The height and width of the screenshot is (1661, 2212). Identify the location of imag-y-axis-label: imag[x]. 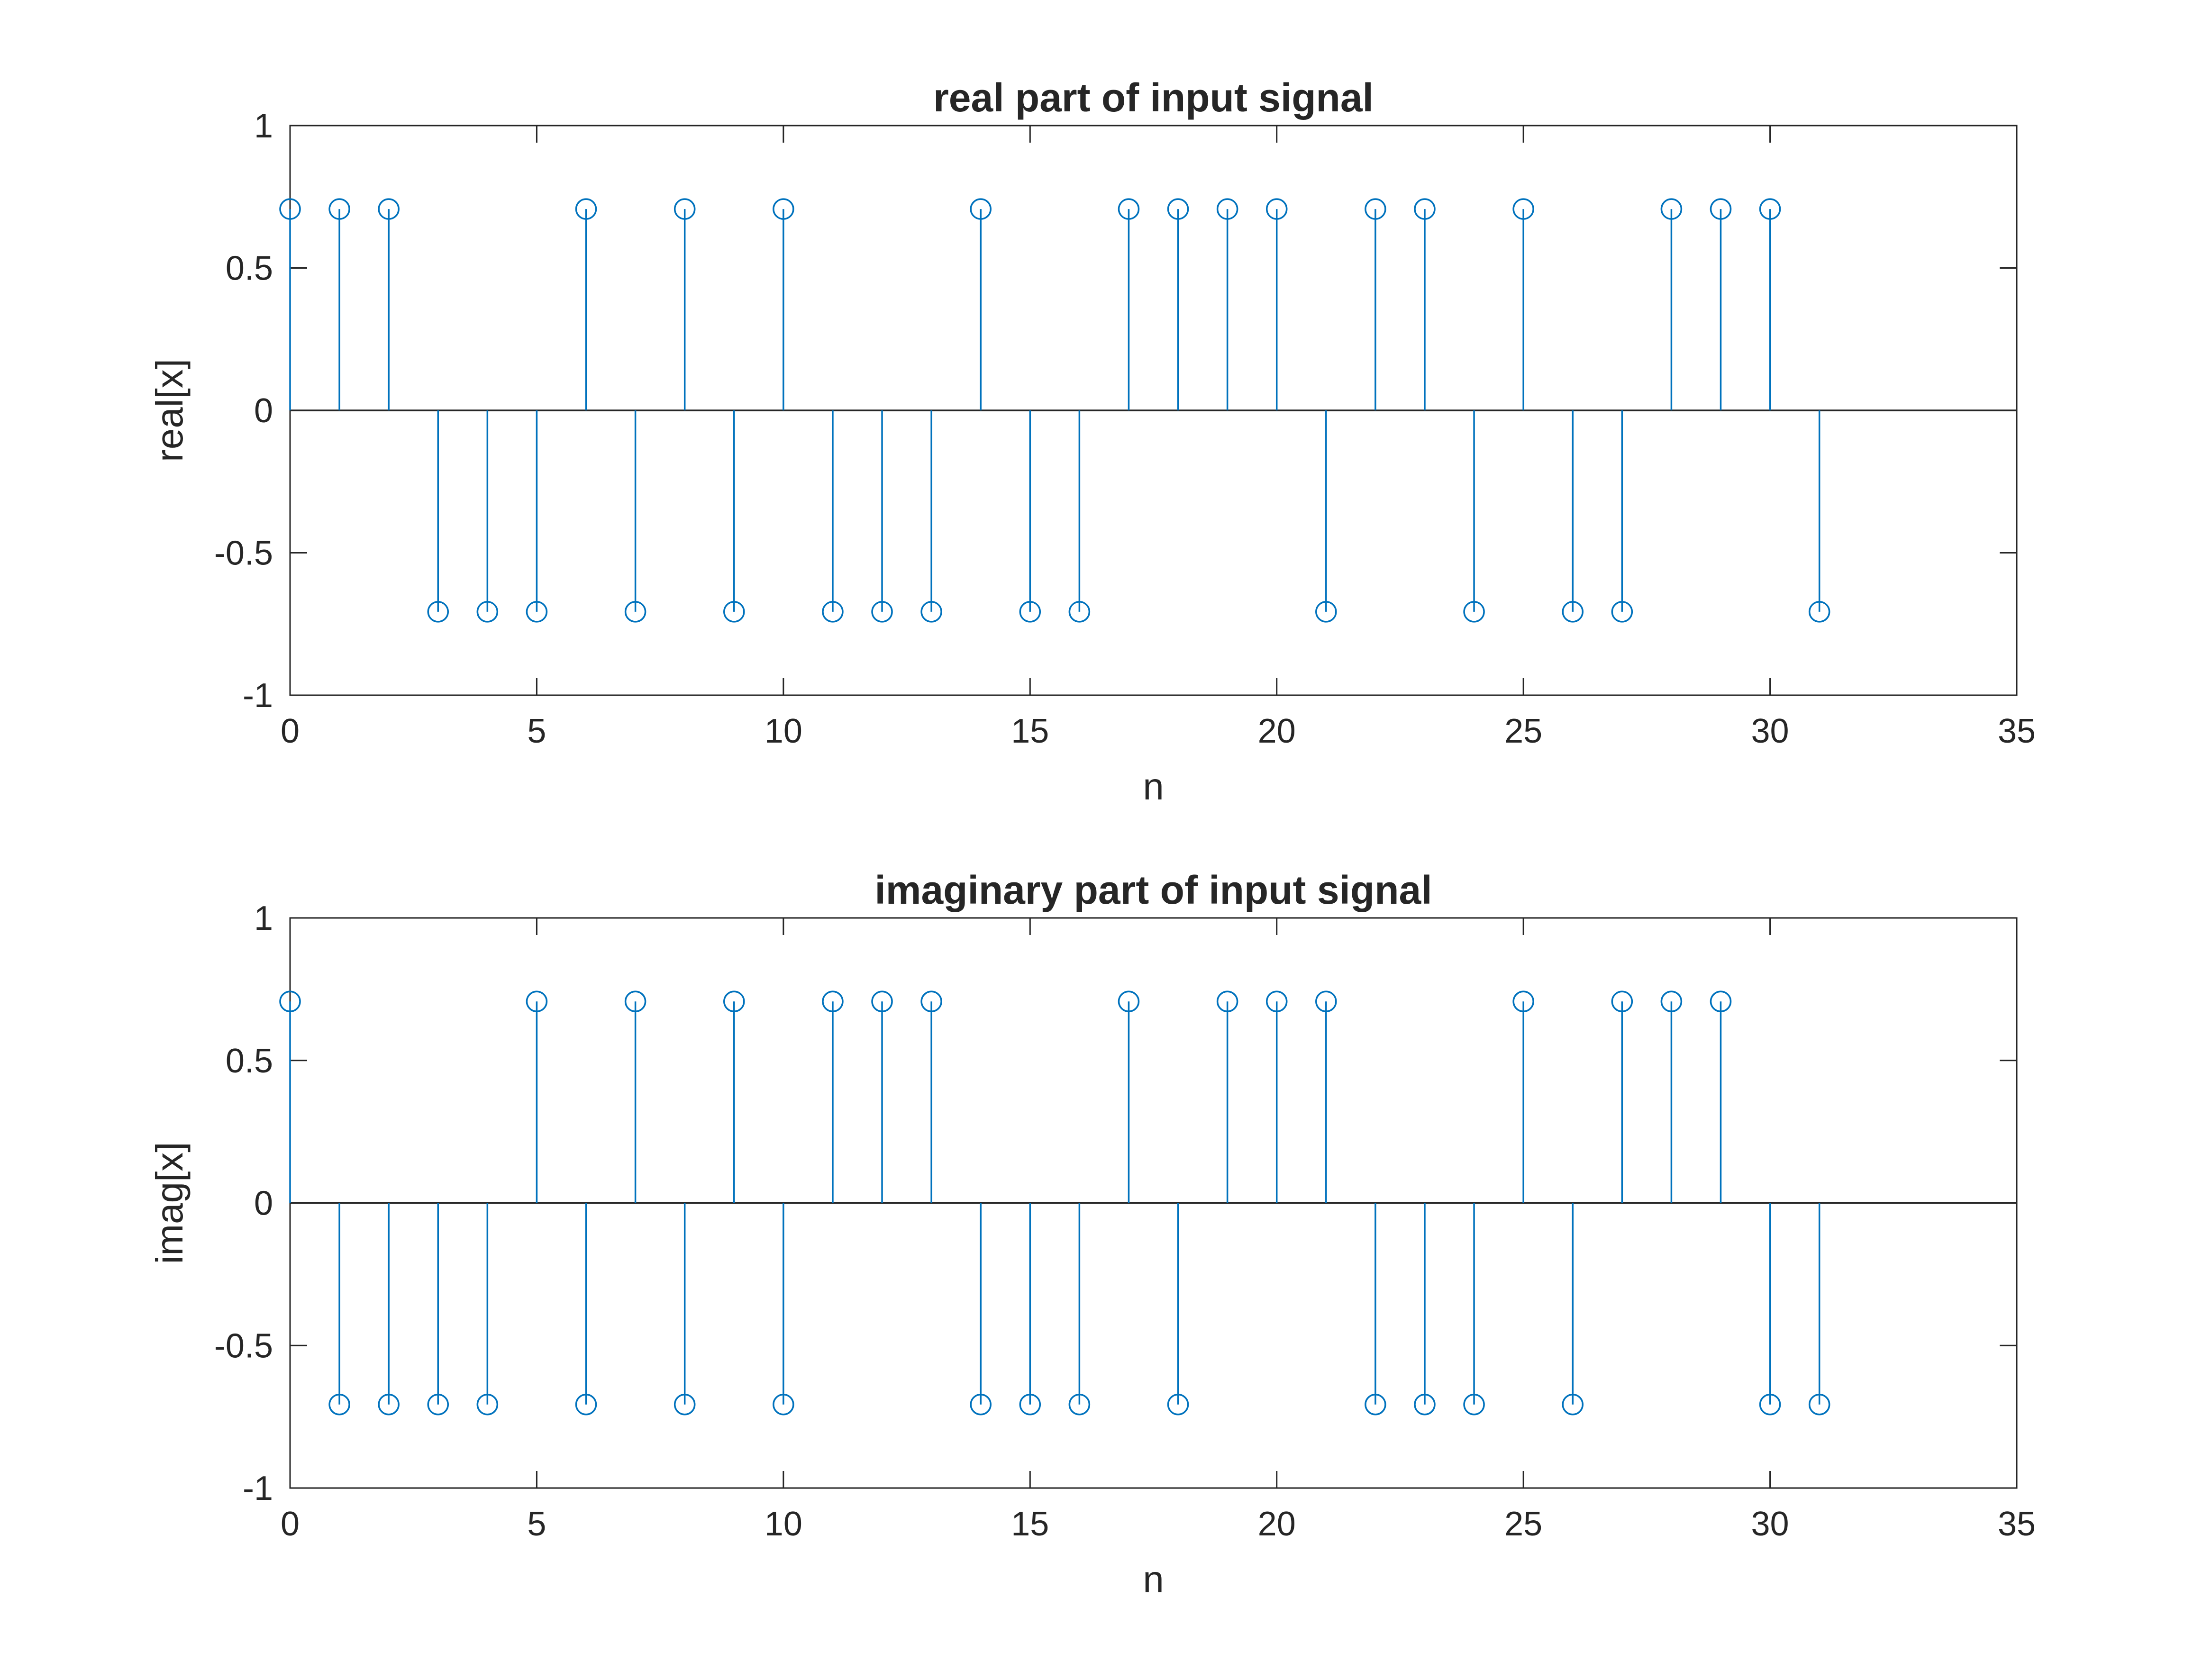
(169, 1203).